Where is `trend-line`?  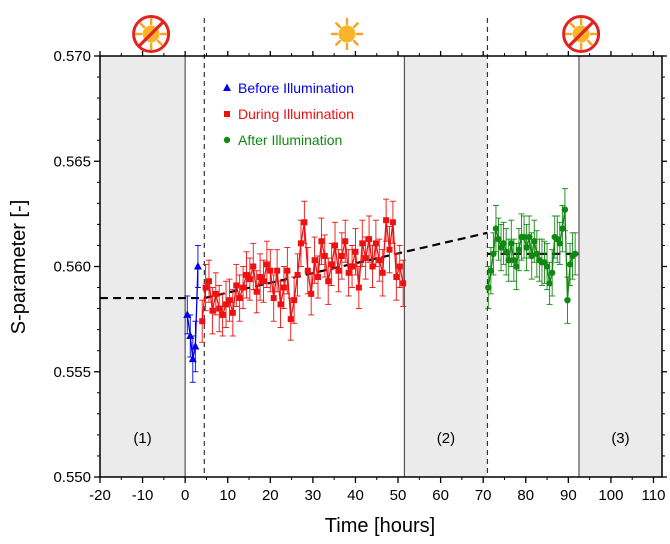
trend-line is located at coordinates (346, 265).